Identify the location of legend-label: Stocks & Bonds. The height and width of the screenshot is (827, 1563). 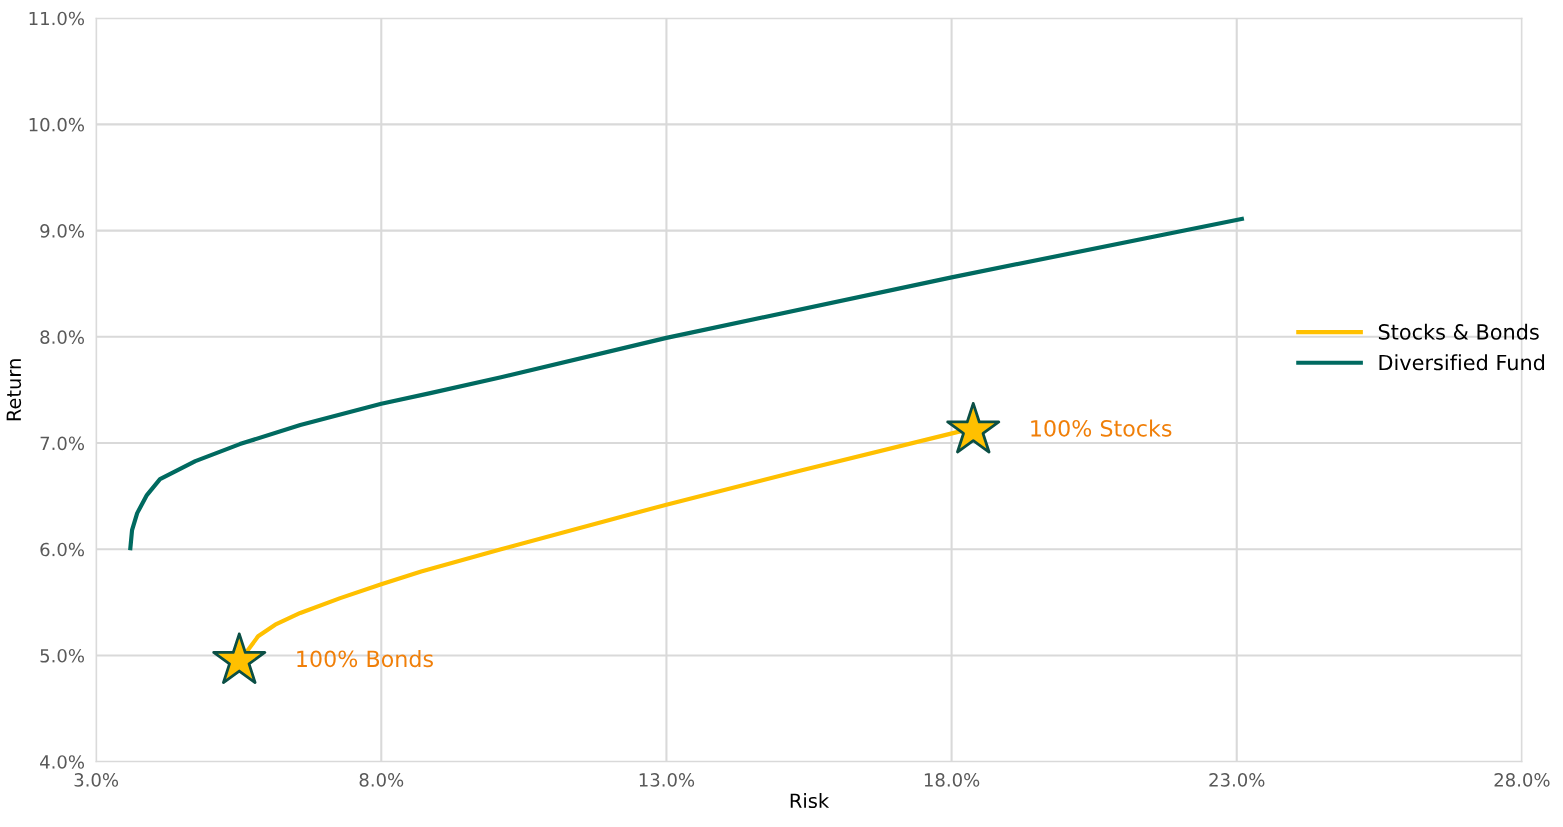
(1458, 331).